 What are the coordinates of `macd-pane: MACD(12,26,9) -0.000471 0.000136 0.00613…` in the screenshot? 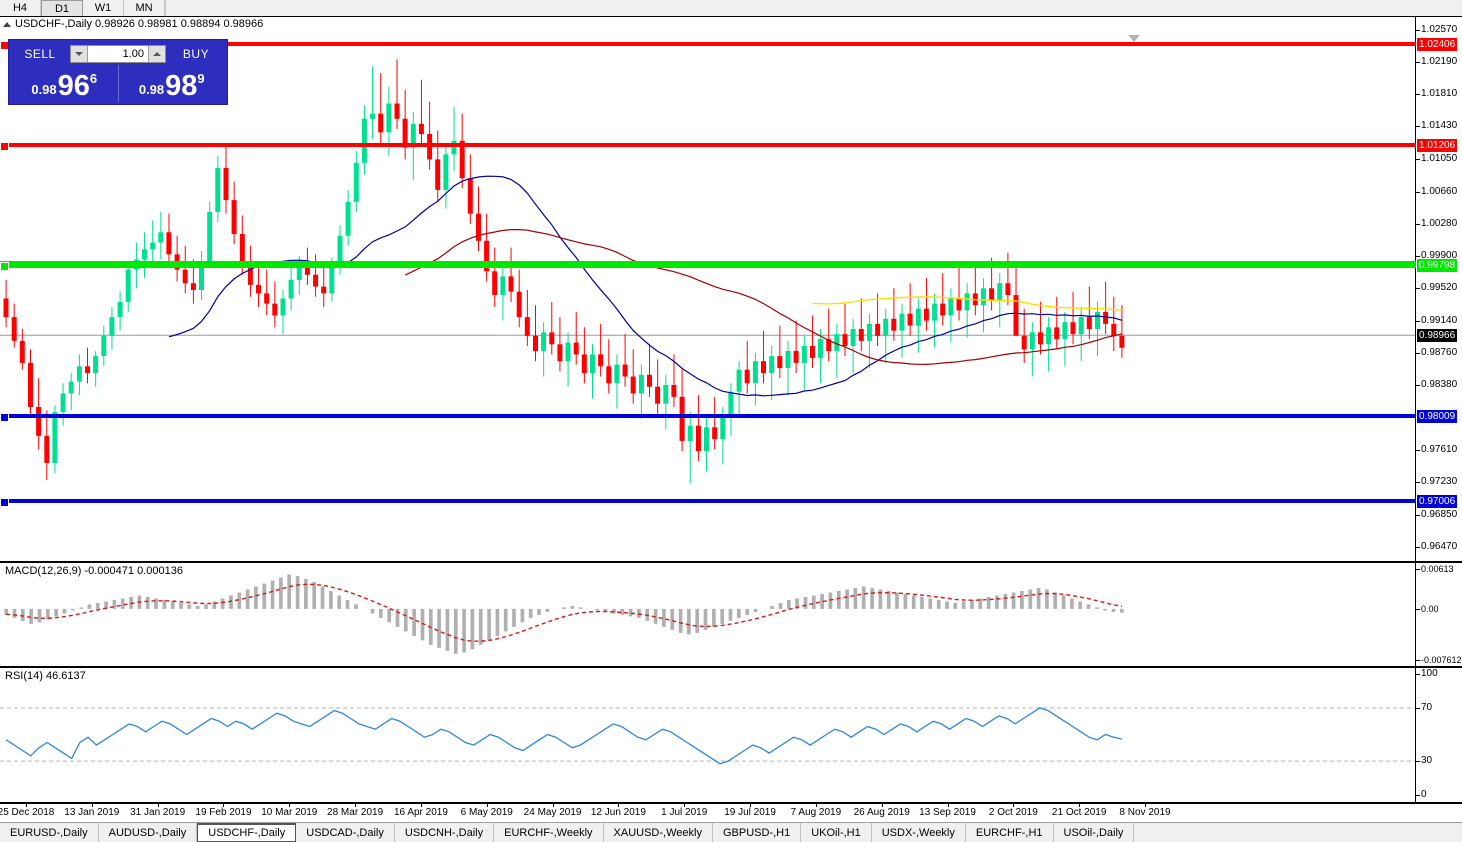 It's located at (731, 615).